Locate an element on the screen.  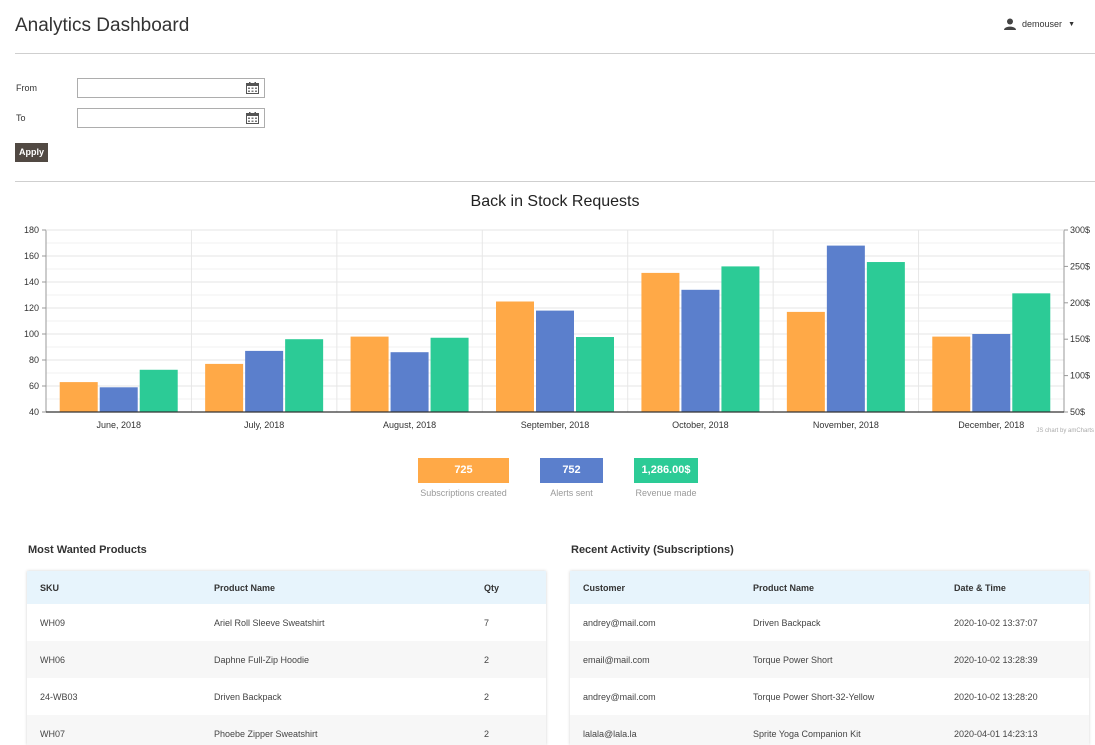
x-tick-label: December, 2018 is located at coordinates (991, 425).